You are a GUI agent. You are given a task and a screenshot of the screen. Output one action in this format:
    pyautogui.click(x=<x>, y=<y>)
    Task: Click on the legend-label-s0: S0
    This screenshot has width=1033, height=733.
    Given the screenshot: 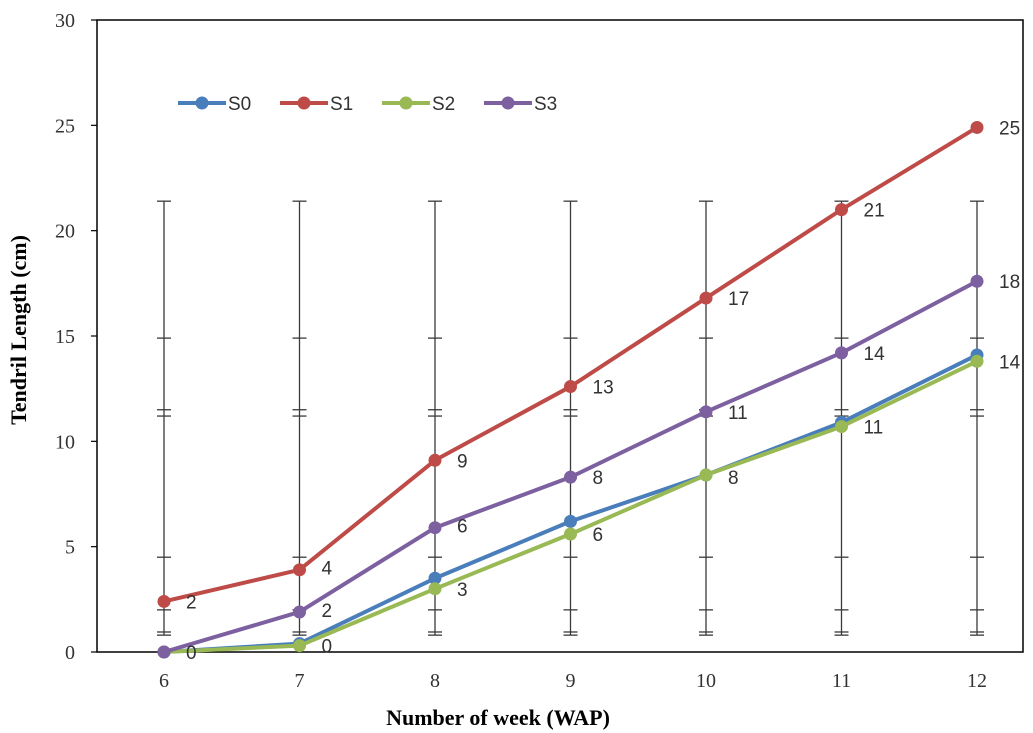 What is the action you would take?
    pyautogui.click(x=239, y=104)
    